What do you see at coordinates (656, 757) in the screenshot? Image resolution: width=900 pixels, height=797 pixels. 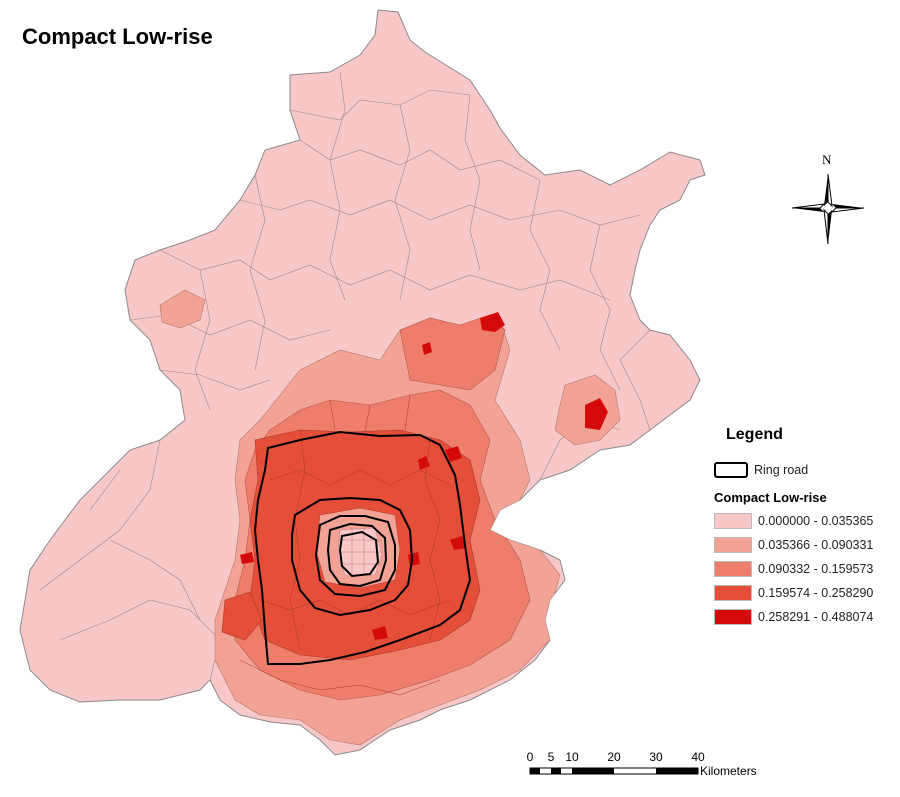 I see `scale-tick-label: 30` at bounding box center [656, 757].